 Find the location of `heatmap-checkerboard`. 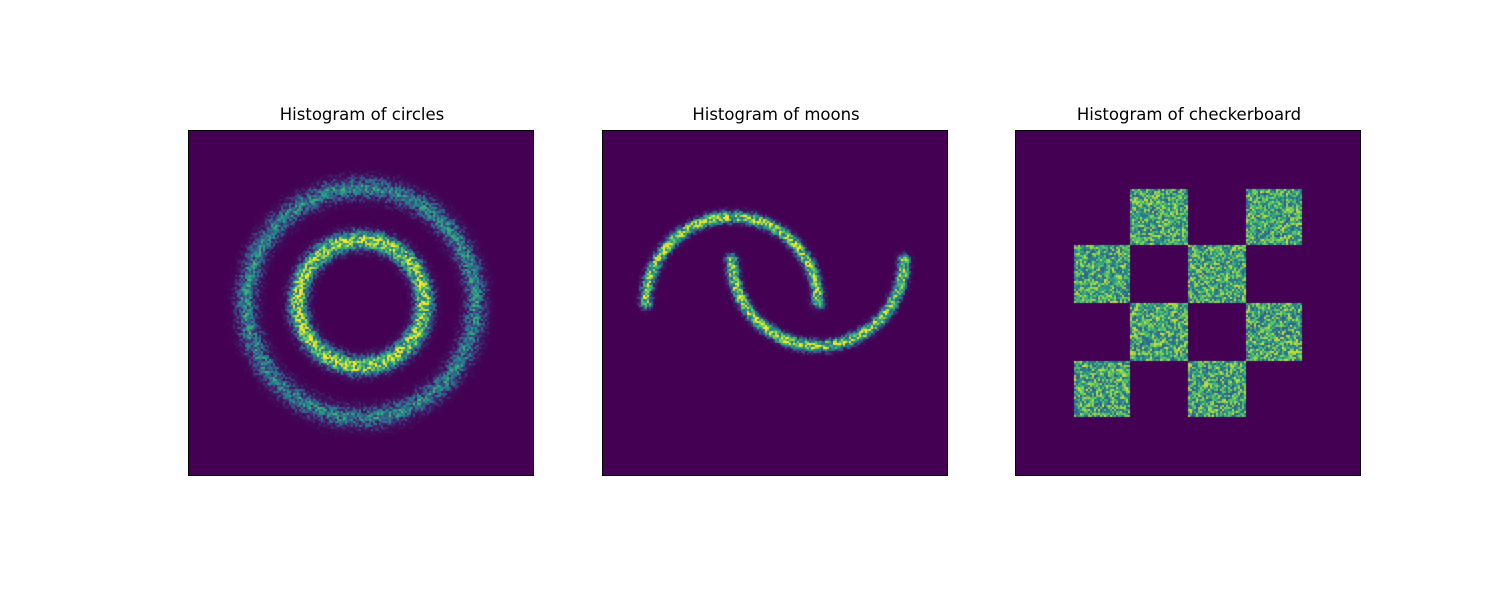

heatmap-checkerboard is located at coordinates (1188, 303).